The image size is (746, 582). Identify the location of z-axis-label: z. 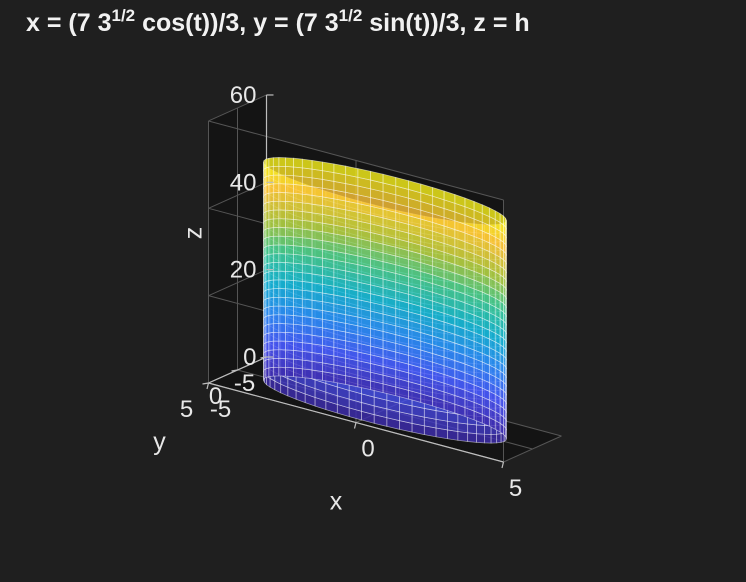
(194, 233).